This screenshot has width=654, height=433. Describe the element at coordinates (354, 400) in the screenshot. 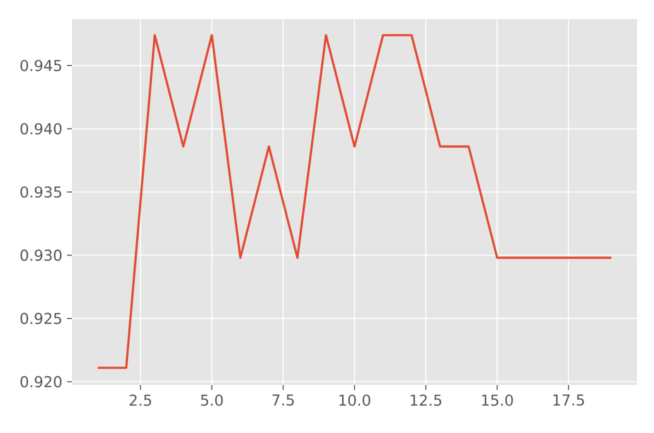

I see `x-tick-label: 10.0` at that location.